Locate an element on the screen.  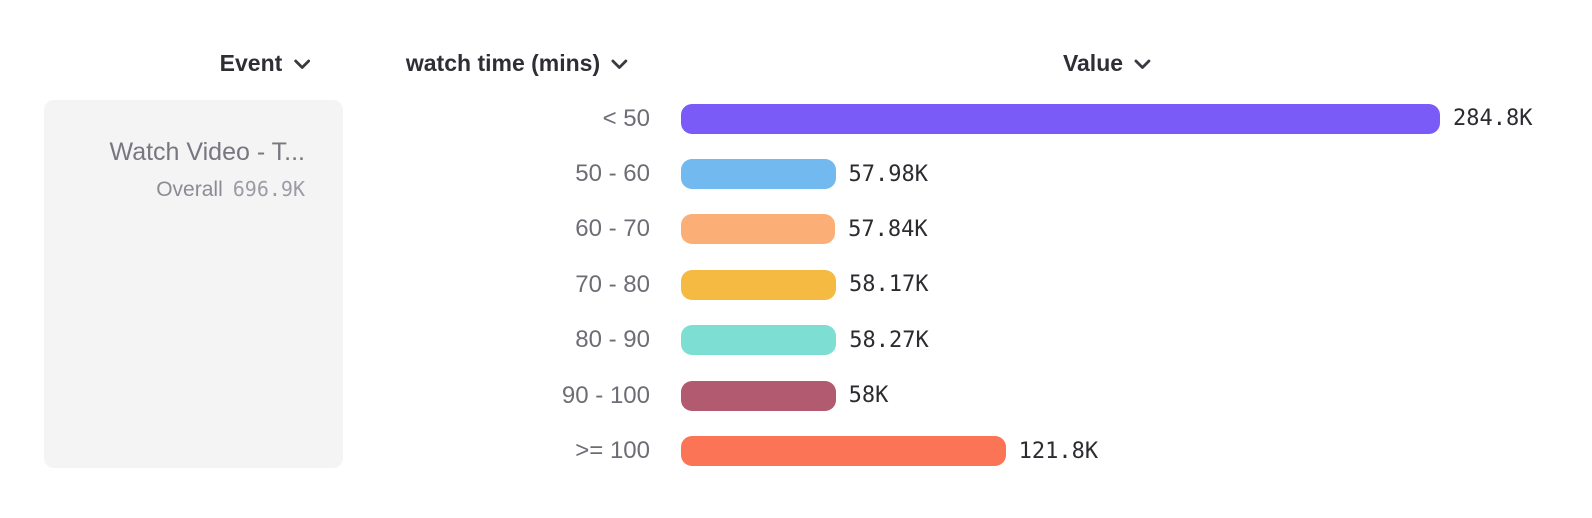
bar-zone: 121.8K is located at coordinates (890, 451).